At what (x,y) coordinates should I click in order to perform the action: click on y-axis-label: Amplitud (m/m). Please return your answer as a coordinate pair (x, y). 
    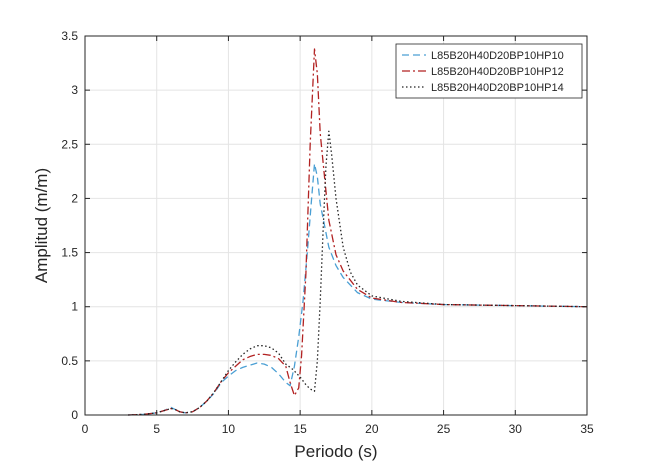
    Looking at the image, I should click on (41, 225).